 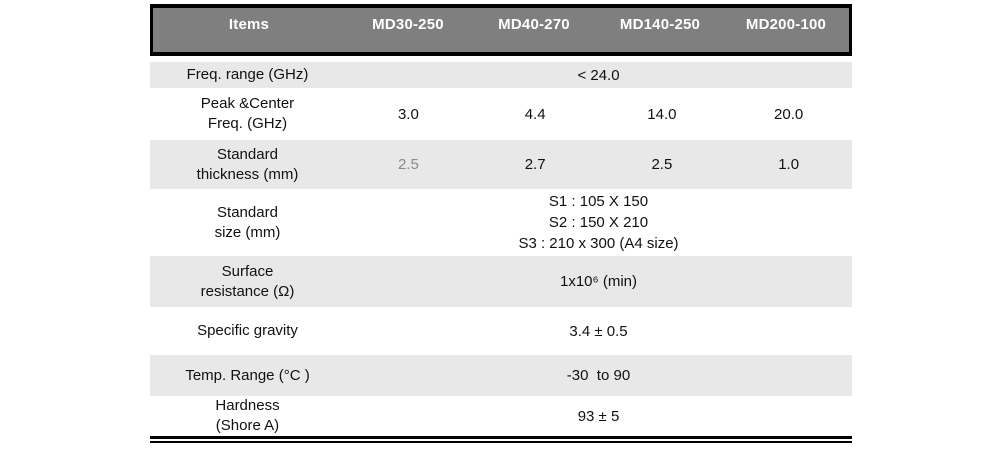 What do you see at coordinates (534, 24) in the screenshot?
I see `header-md40-270: MD40-270` at bounding box center [534, 24].